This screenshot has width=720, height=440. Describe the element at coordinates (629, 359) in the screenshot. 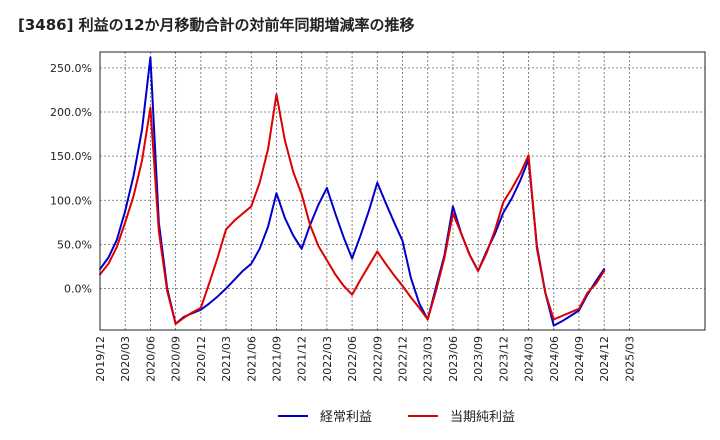

I see `x-tick-label: 2025/03` at that location.